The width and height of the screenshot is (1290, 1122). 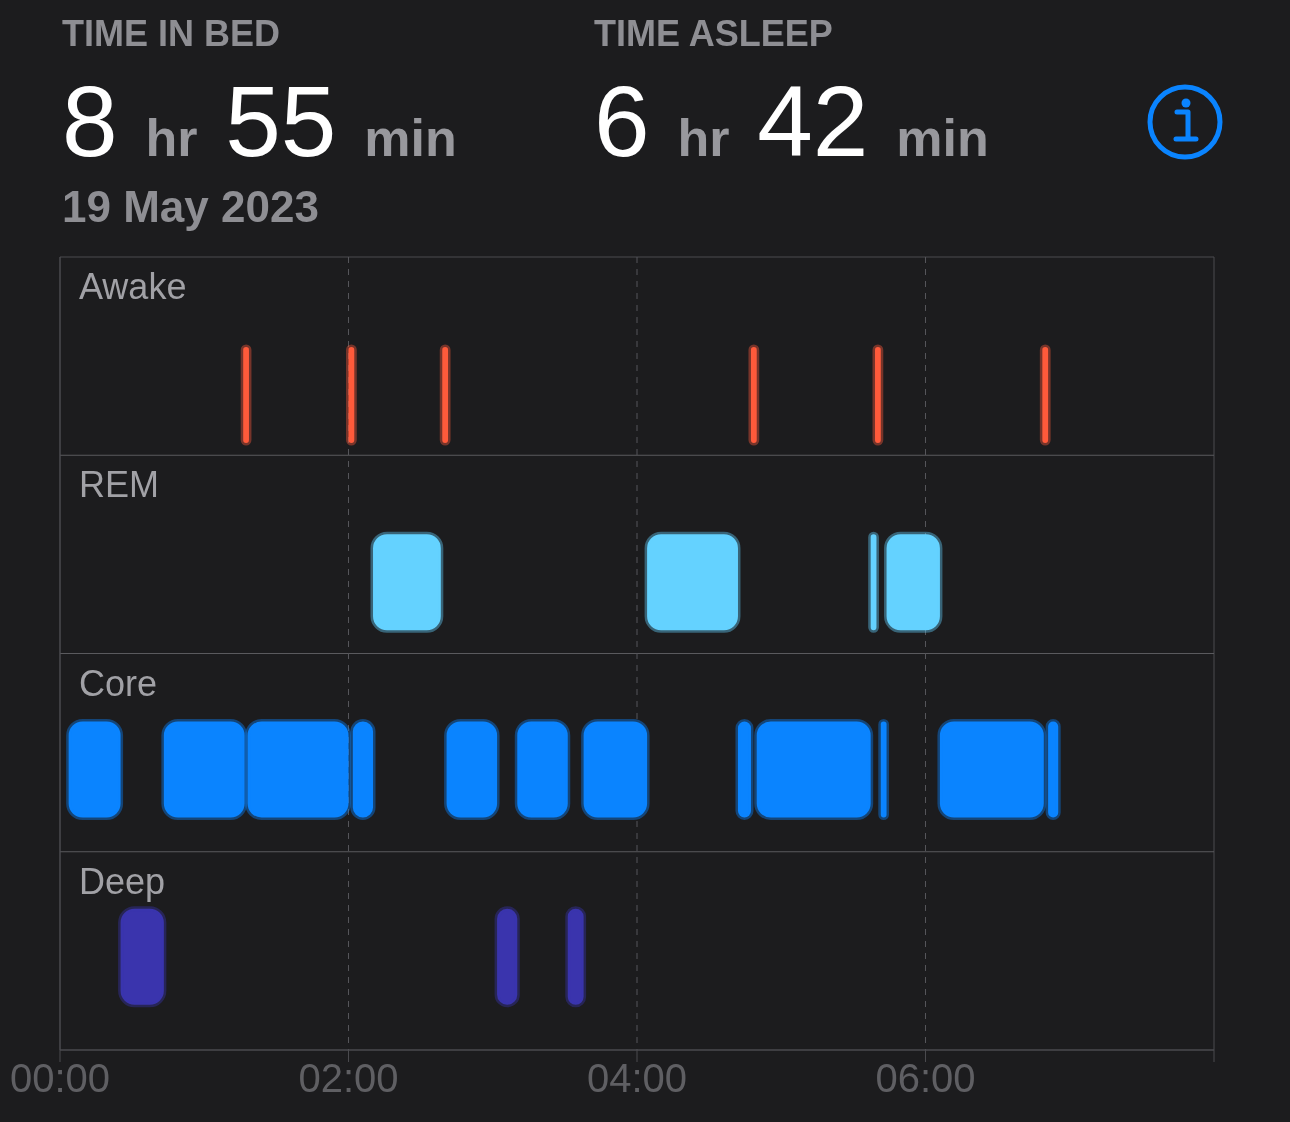 I want to click on text: TIME ASLEEP, so click(x=713, y=33).